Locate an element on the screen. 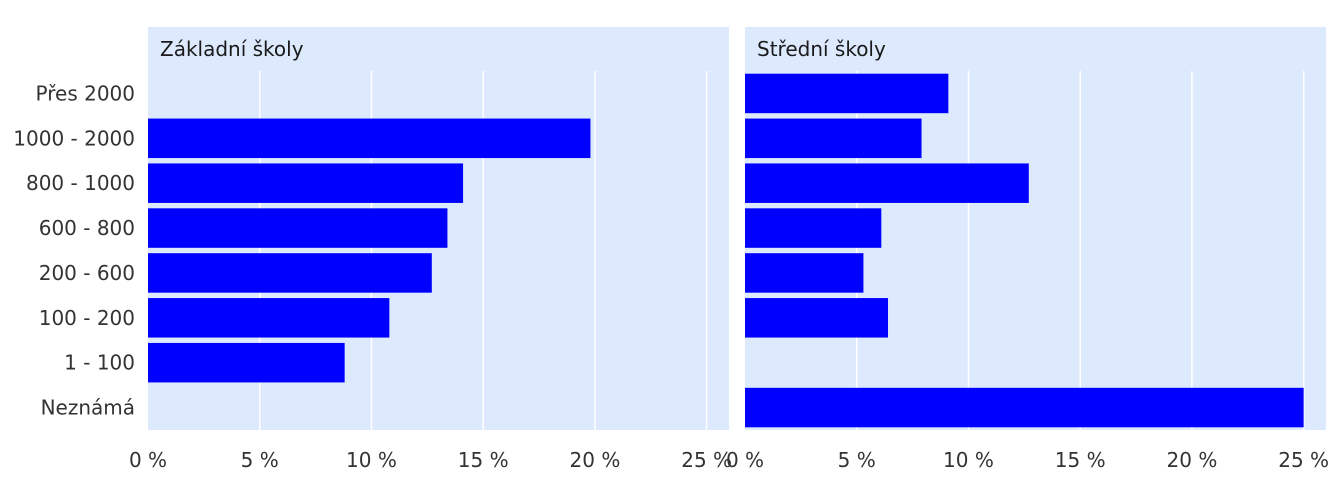  category-label: 200 - 600 is located at coordinates (87, 273).